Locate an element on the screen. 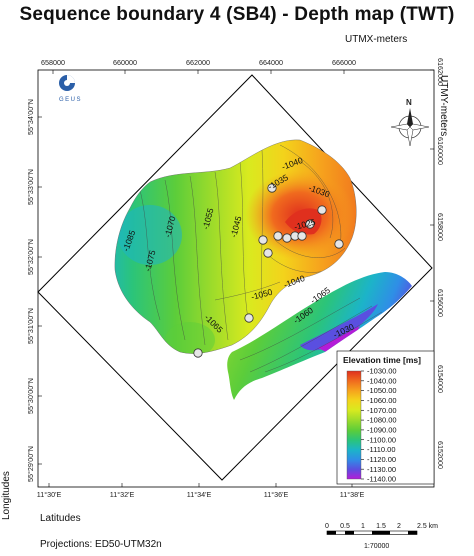 This screenshot has width=474, height=556. utm-y-tick-label: 6156000 is located at coordinates (440, 303).